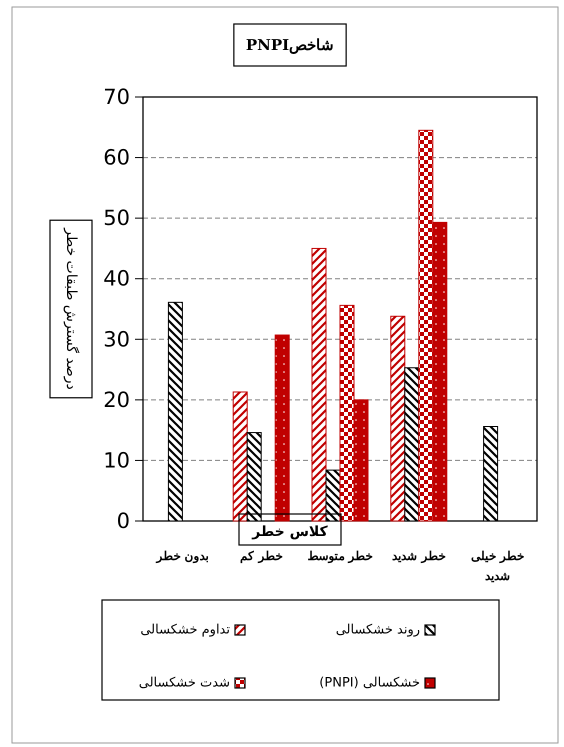 The height and width of the screenshot is (747, 564). What do you see at coordinates (116, 158) in the screenshot?
I see `y-tick-label: 60` at bounding box center [116, 158].